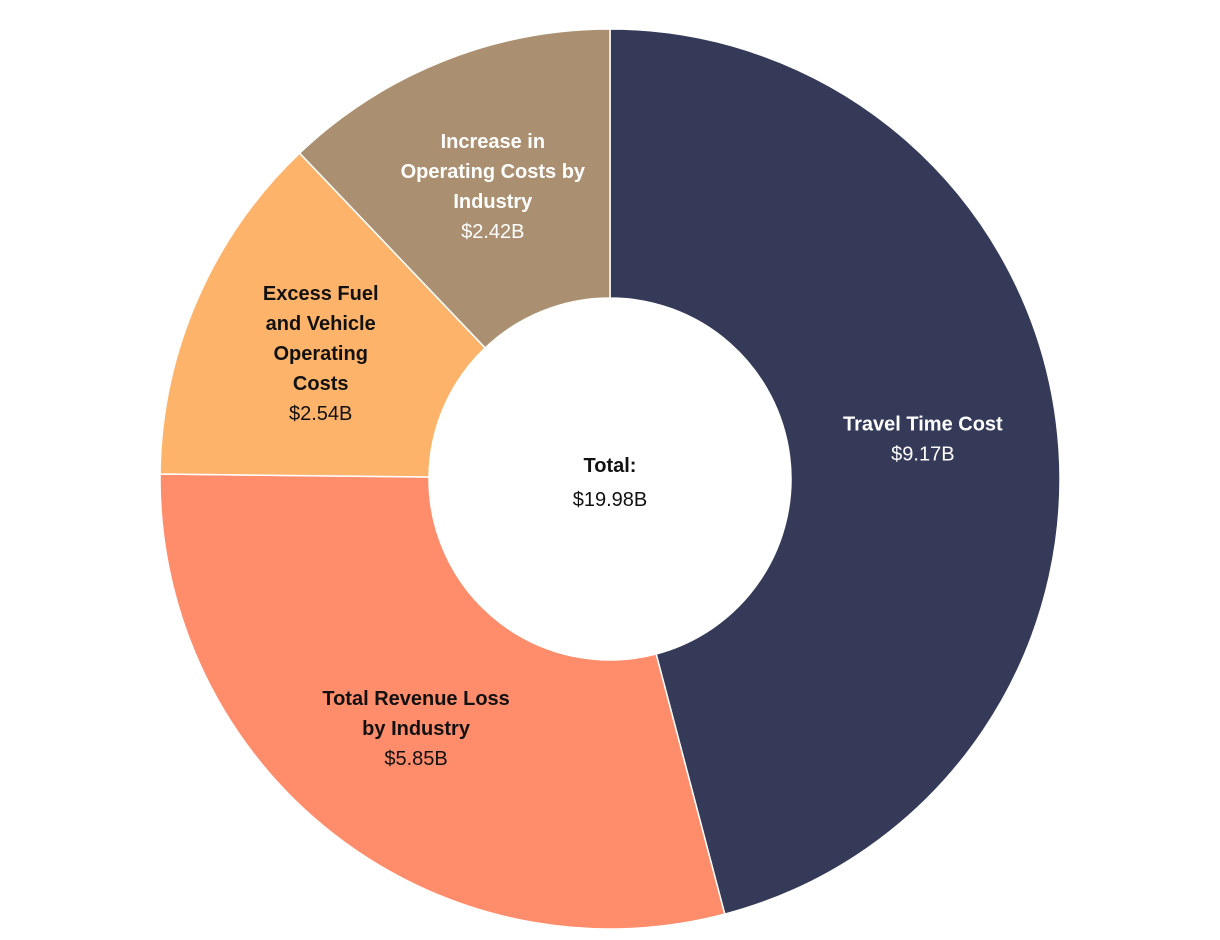 This screenshot has width=1220, height=940. Describe the element at coordinates (415, 699) in the screenshot. I see `slice-name-line: Total Revenue Loss` at that location.